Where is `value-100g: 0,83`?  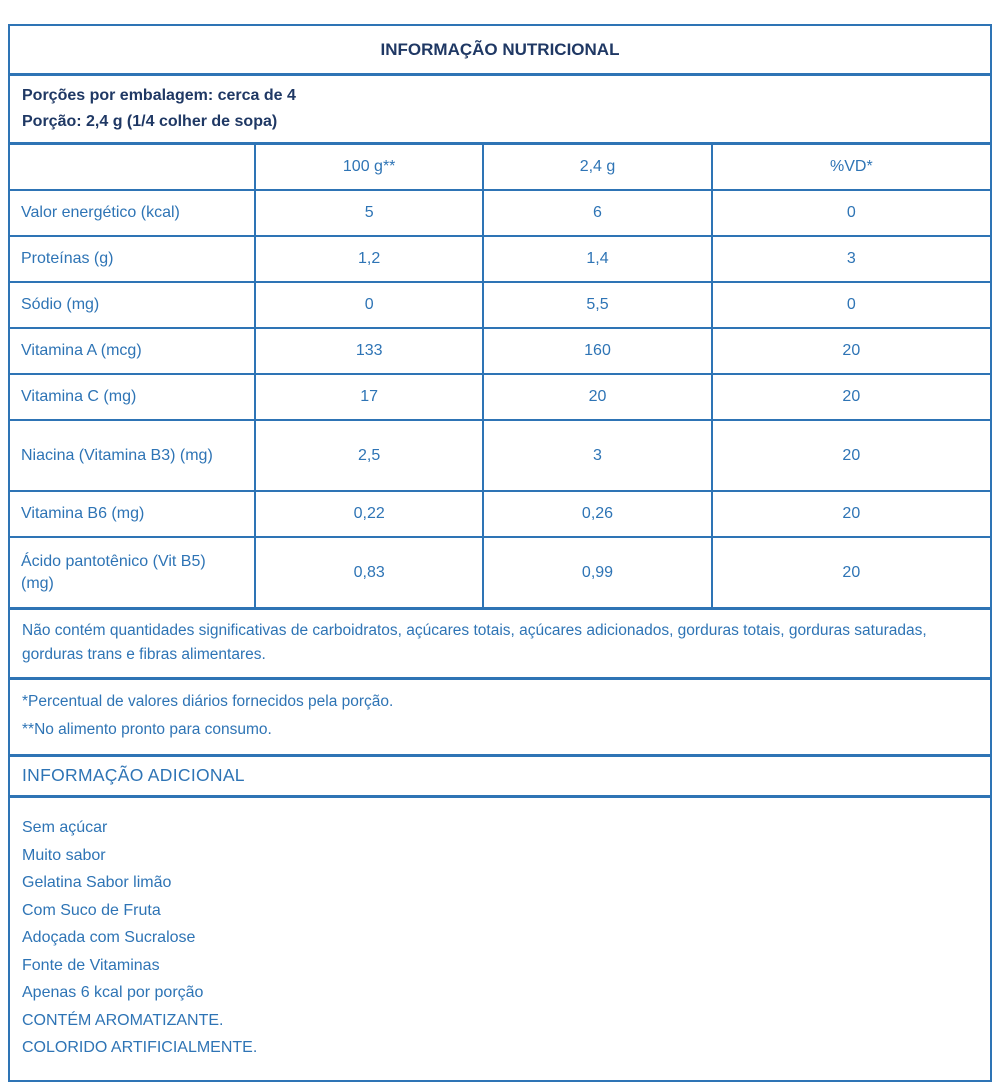 value-100g: 0,83 is located at coordinates (368, 572).